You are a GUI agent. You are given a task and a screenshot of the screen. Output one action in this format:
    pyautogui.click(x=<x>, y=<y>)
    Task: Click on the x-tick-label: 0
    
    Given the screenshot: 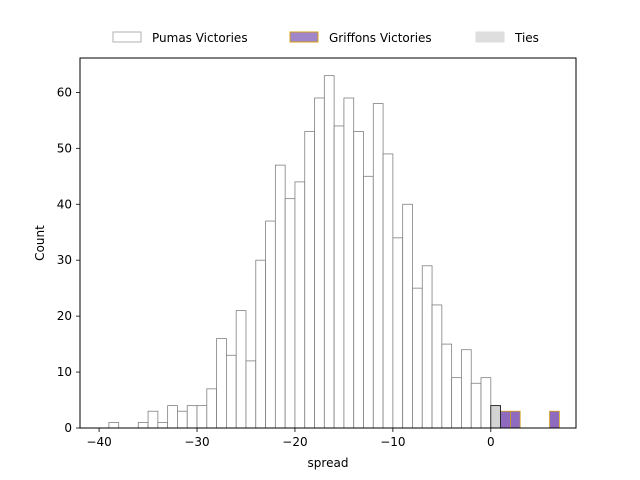 What is the action you would take?
    pyautogui.click(x=491, y=442)
    